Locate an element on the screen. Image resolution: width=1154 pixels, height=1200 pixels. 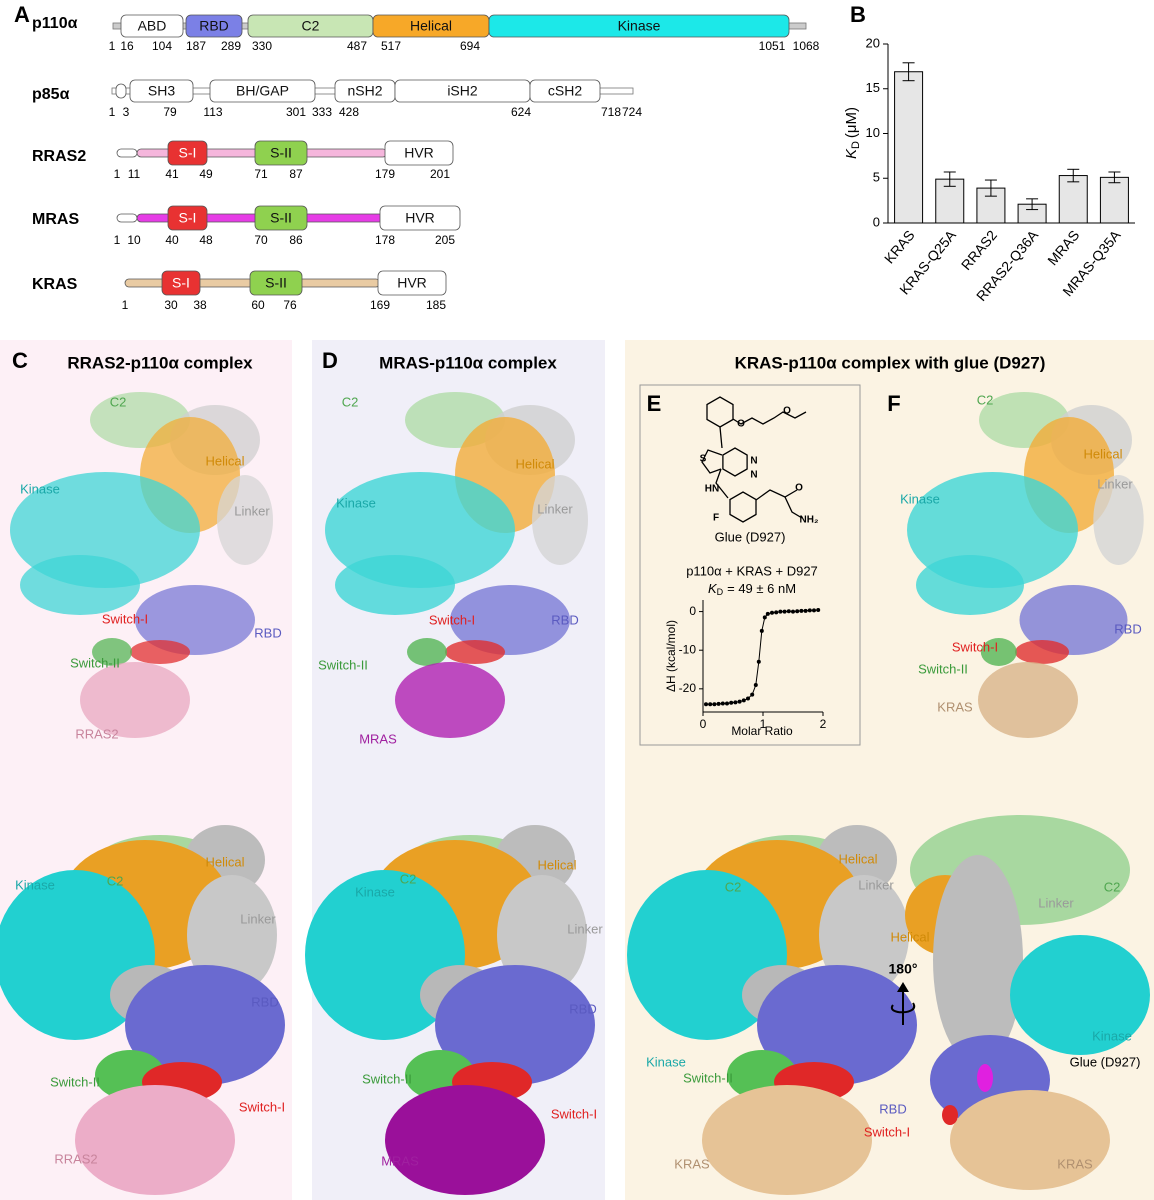
atom-label: HN is located at coordinates (712, 489).